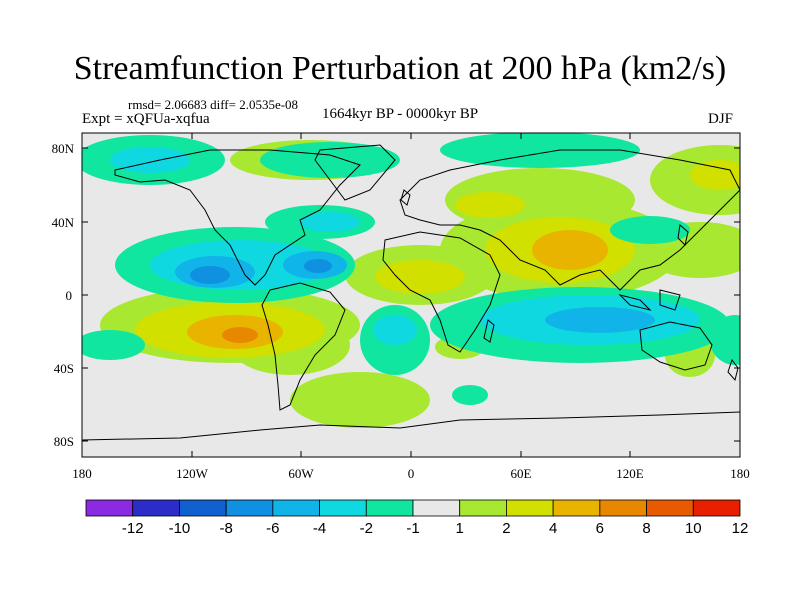 The image size is (800, 600). Describe the element at coordinates (721, 119) in the screenshot. I see `season-label: DJF` at that location.